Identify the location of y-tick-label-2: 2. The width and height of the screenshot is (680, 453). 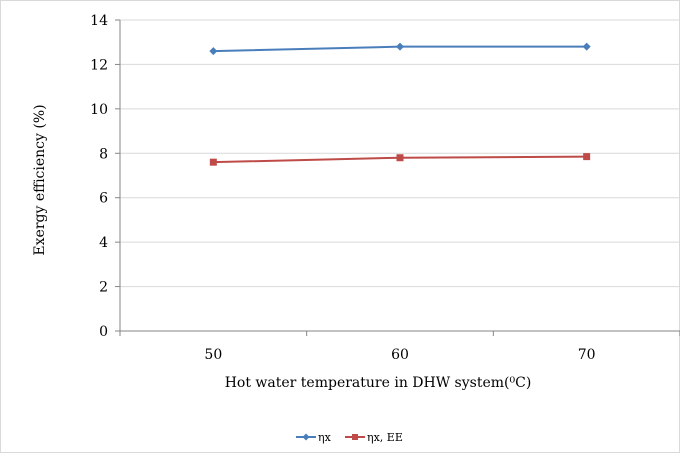
(103, 288).